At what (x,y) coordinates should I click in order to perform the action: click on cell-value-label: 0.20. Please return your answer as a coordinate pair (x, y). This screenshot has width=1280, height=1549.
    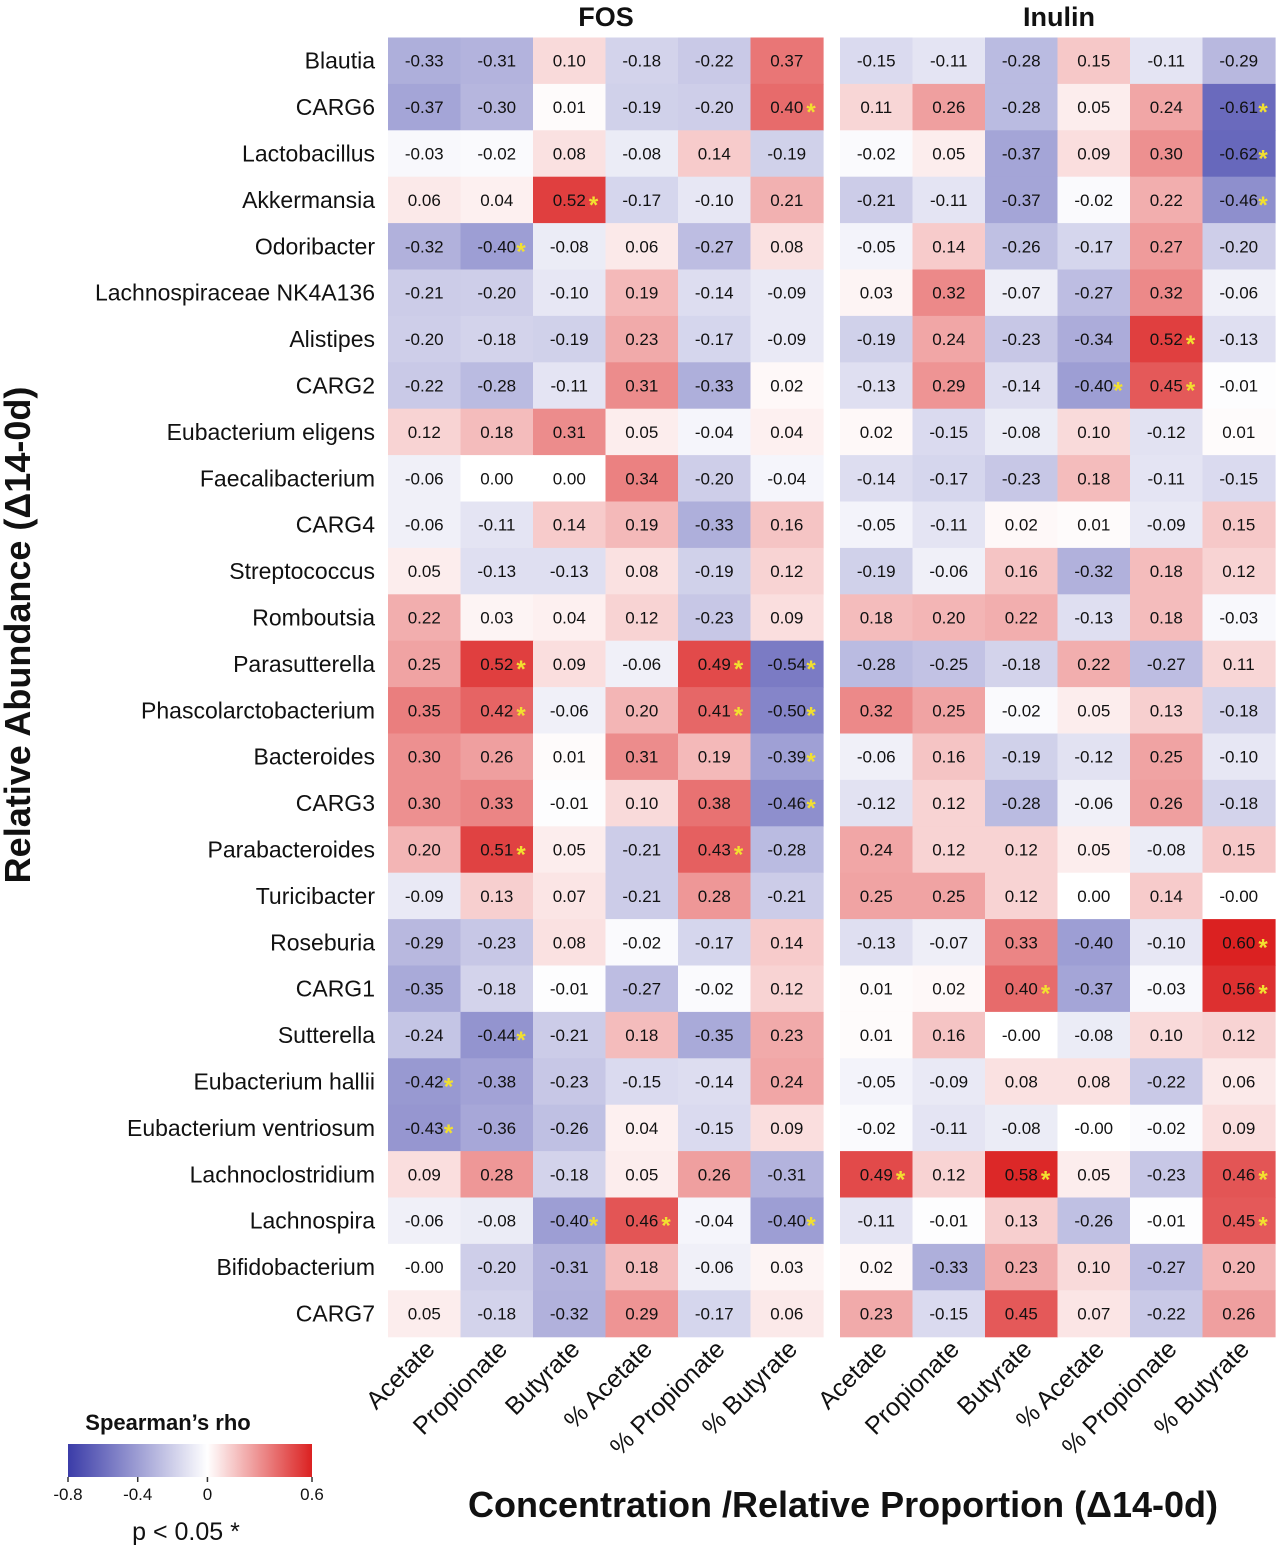
    Looking at the image, I should click on (424, 850).